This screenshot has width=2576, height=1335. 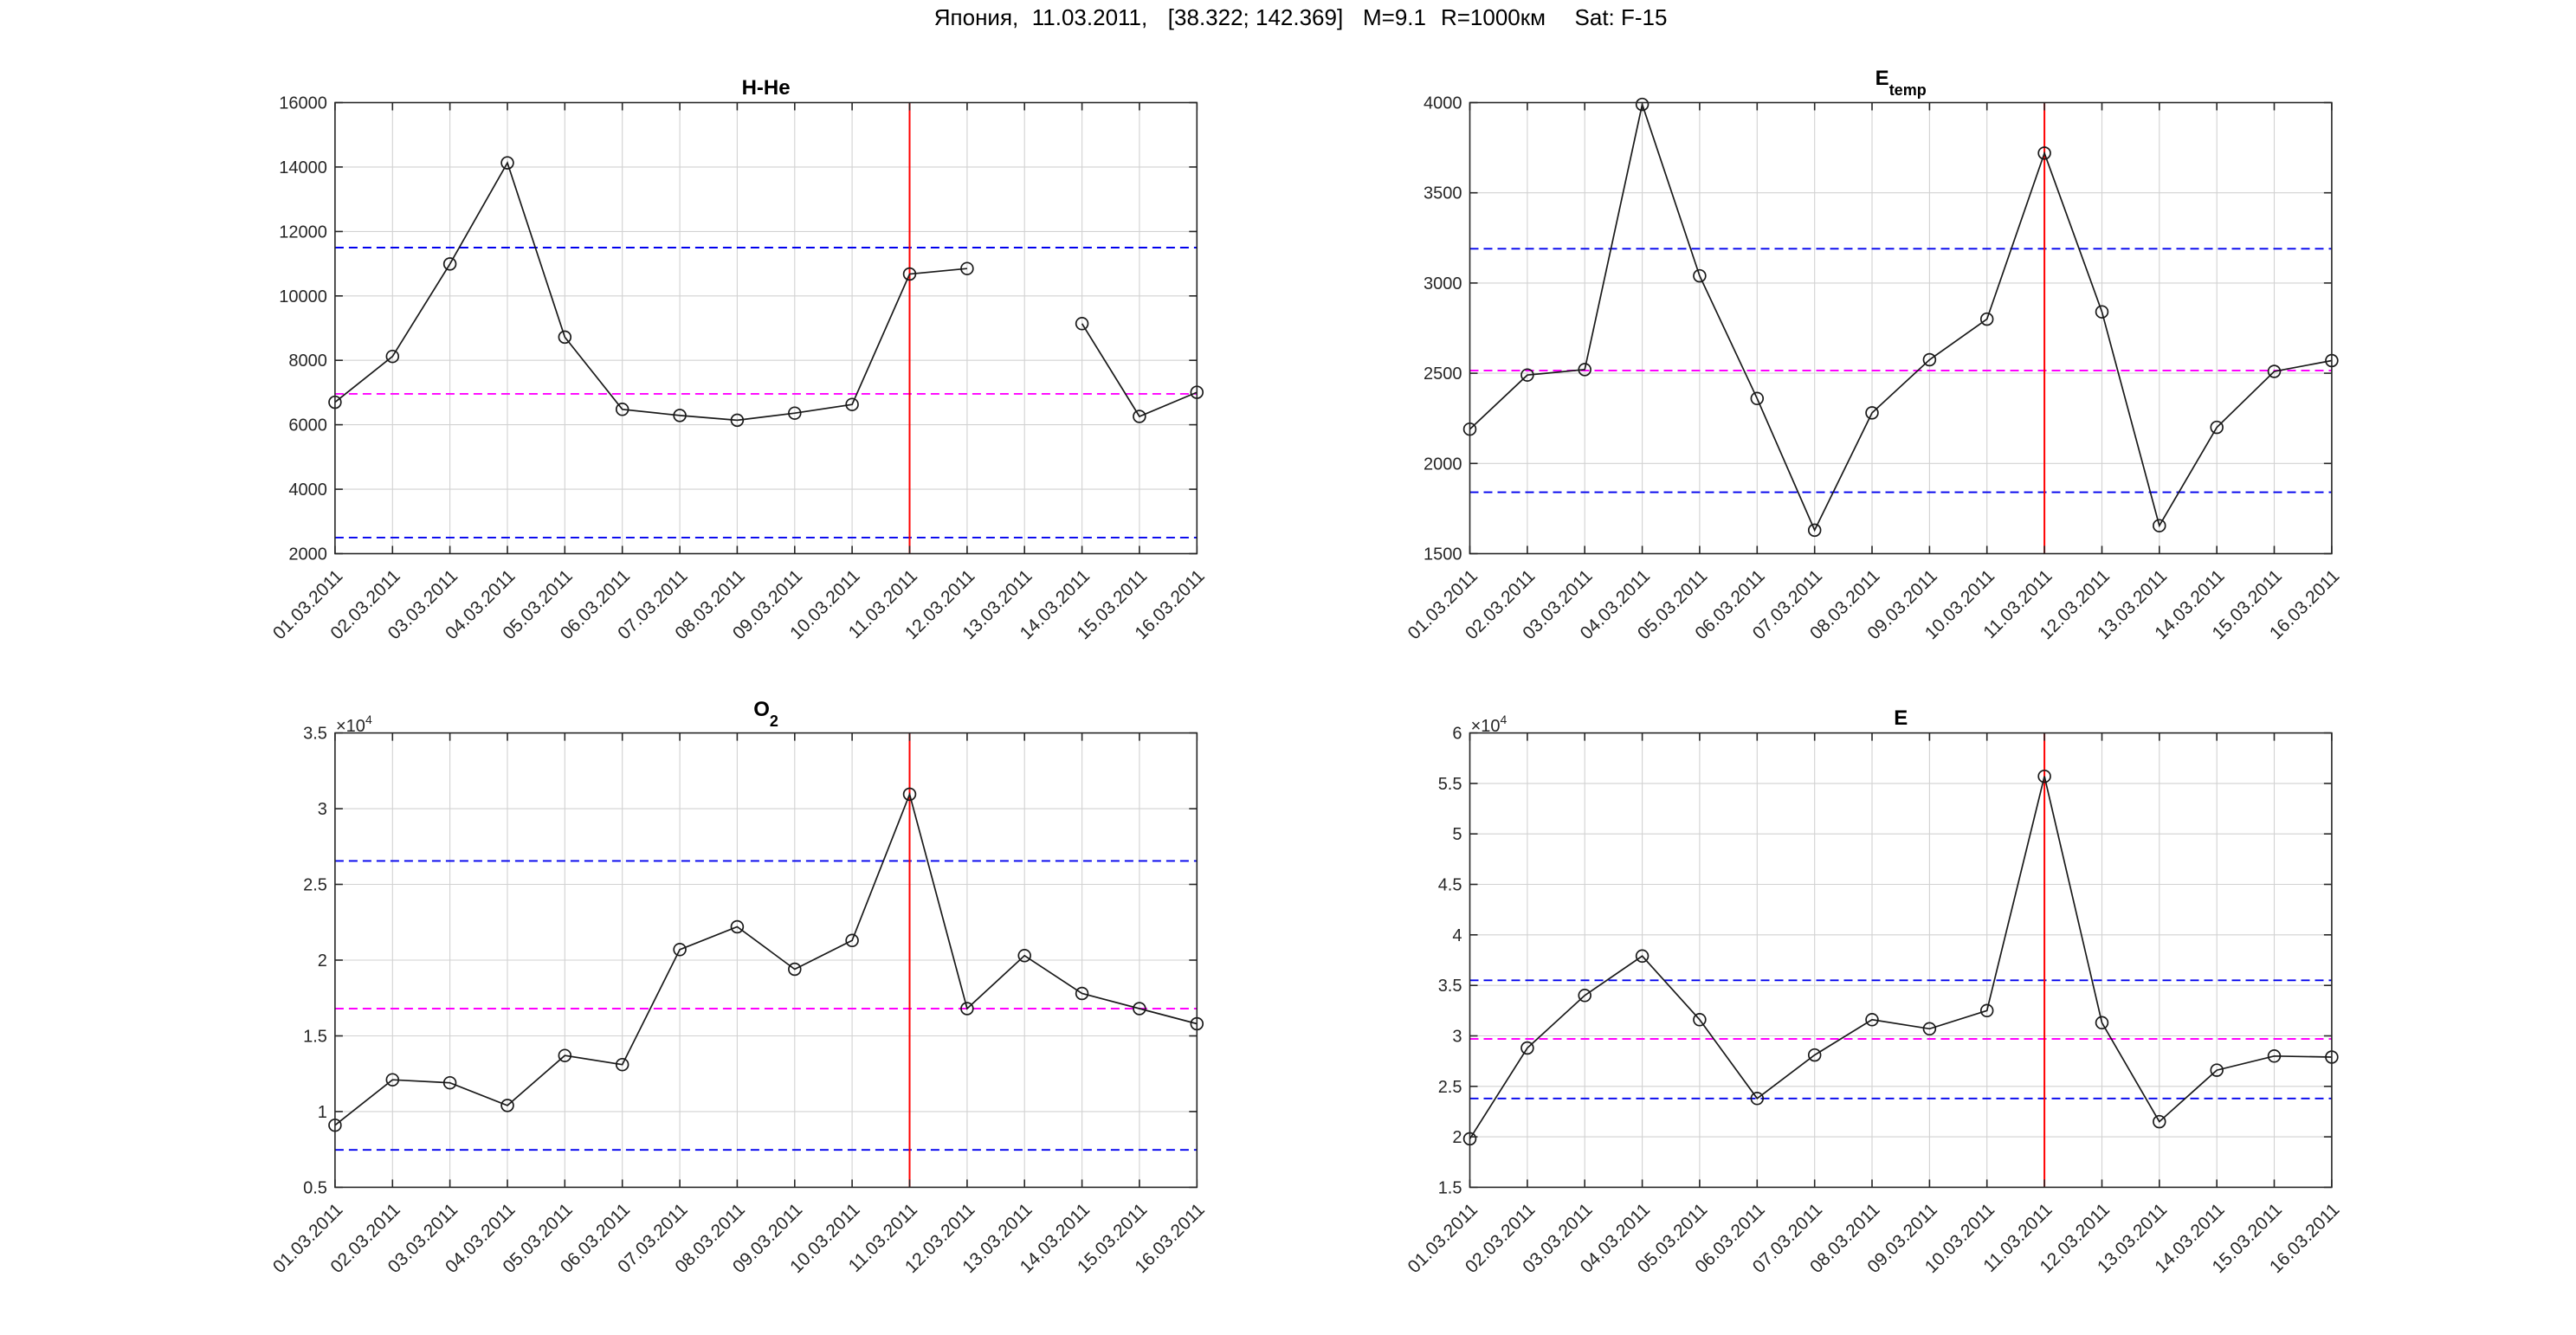 What do you see at coordinates (1494, 17) in the screenshot?
I see `svg-text: R=1000км` at bounding box center [1494, 17].